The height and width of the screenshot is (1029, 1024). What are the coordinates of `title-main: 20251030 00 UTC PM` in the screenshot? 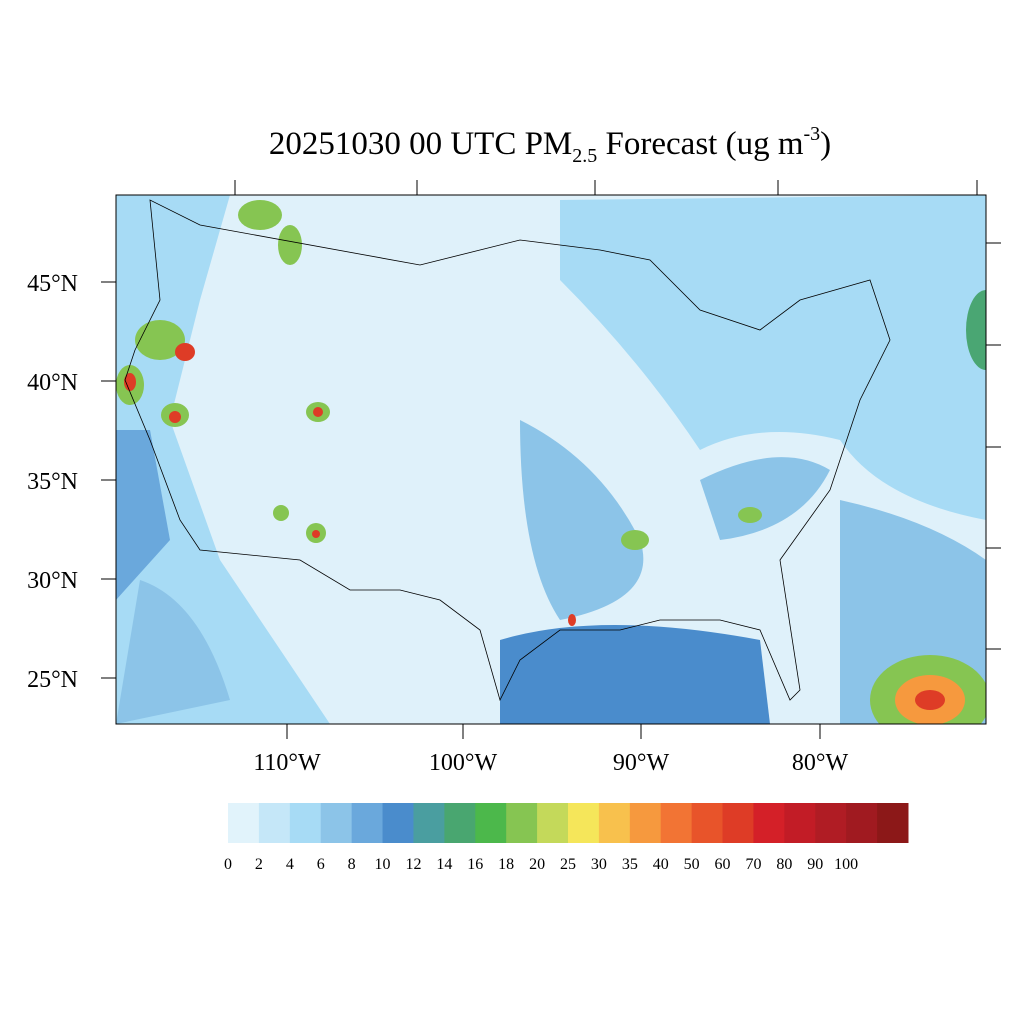 It's located at (420, 144).